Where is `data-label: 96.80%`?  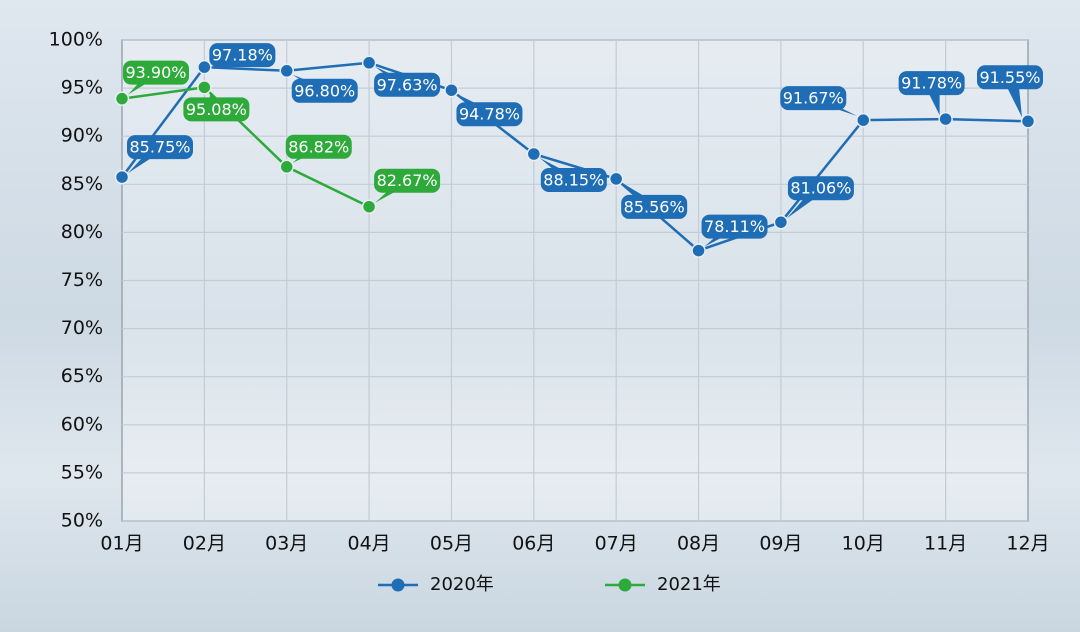 data-label: 96.80% is located at coordinates (324, 90).